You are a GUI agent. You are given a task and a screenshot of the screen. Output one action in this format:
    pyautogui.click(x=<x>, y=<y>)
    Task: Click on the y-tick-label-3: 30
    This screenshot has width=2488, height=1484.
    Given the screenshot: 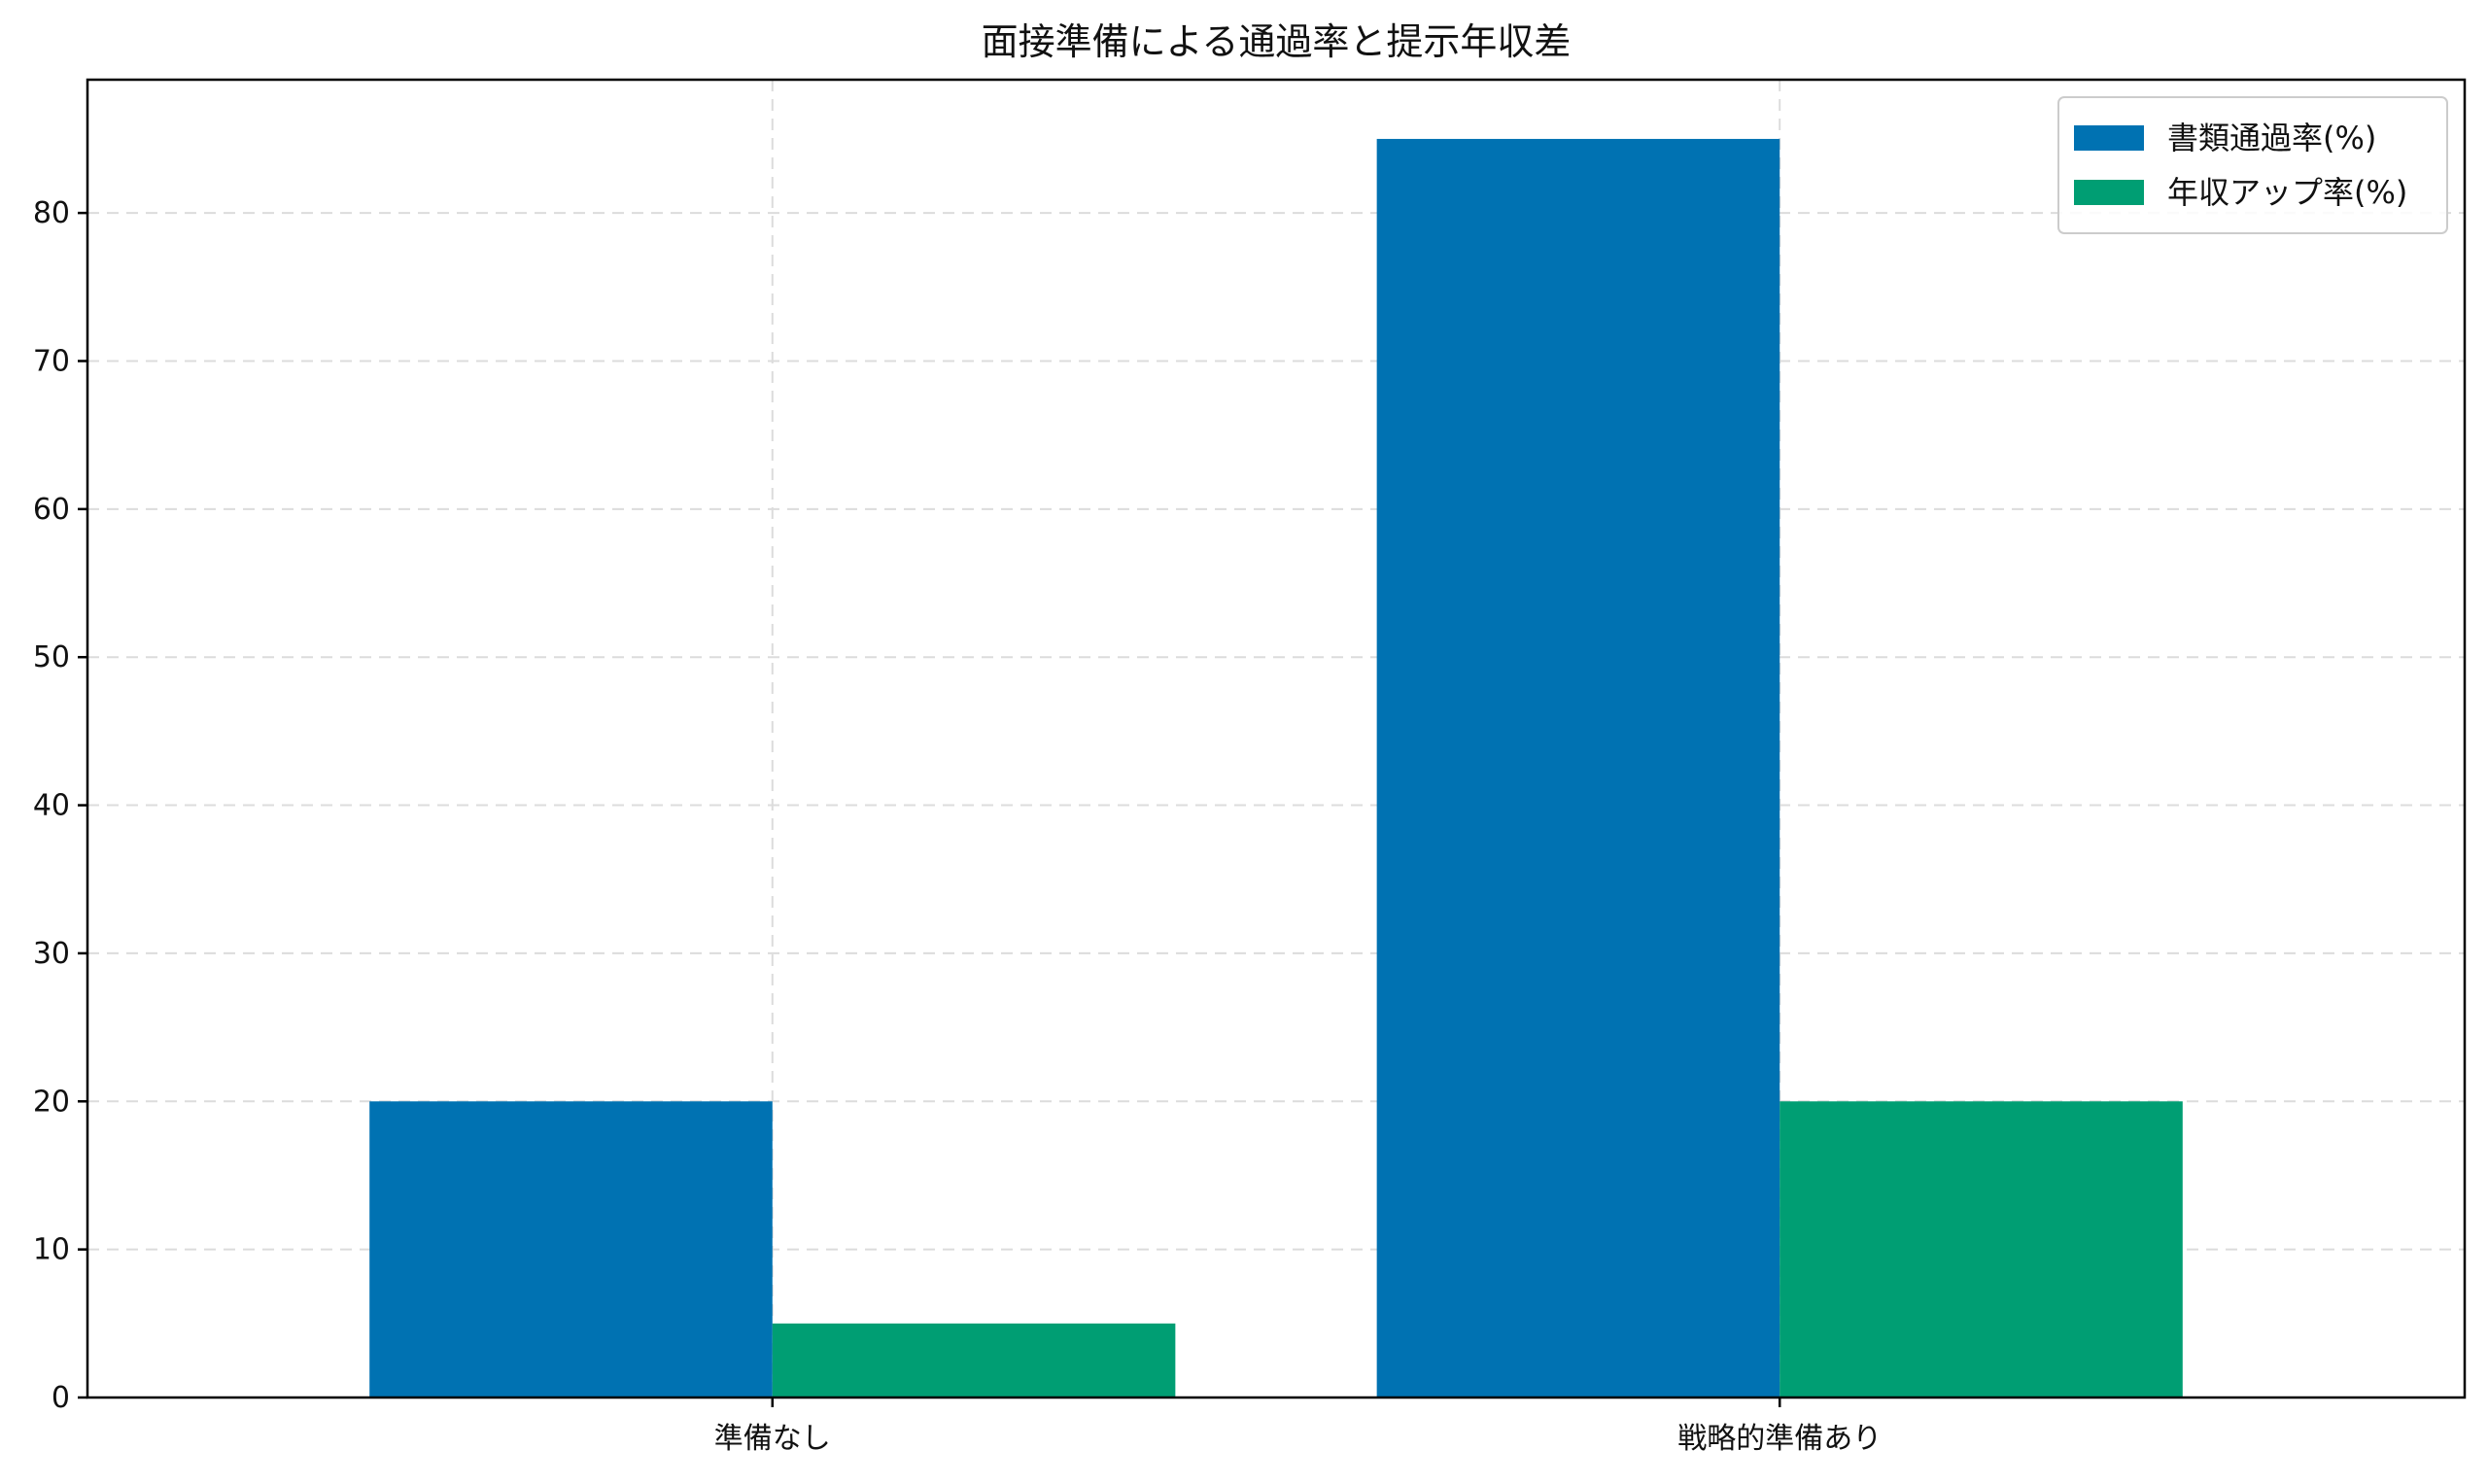 What is the action you would take?
    pyautogui.click(x=51, y=954)
    